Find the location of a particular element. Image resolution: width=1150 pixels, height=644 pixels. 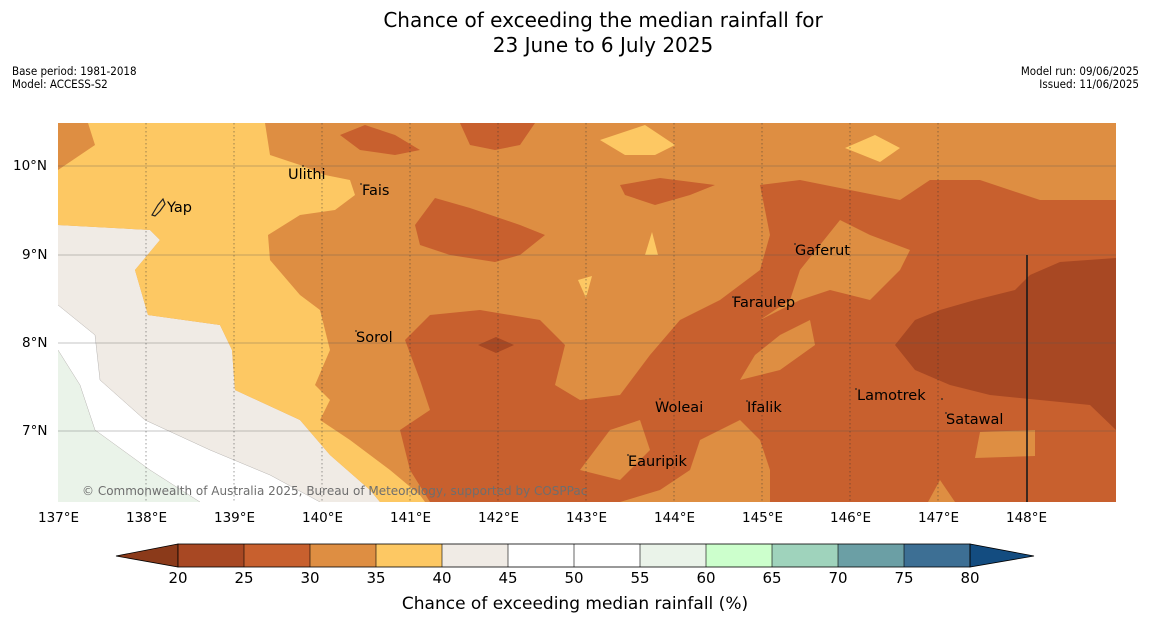

place-label-ifalik: Ifalik is located at coordinates (764, 408).